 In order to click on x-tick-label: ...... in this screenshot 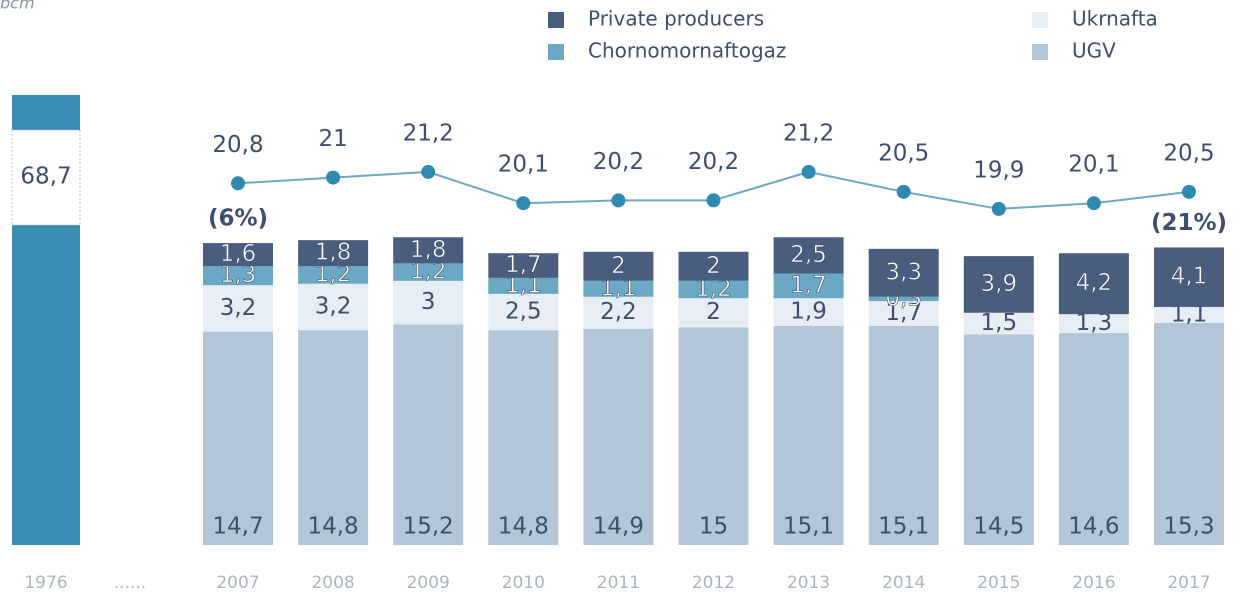, I will do `click(130, 583)`.